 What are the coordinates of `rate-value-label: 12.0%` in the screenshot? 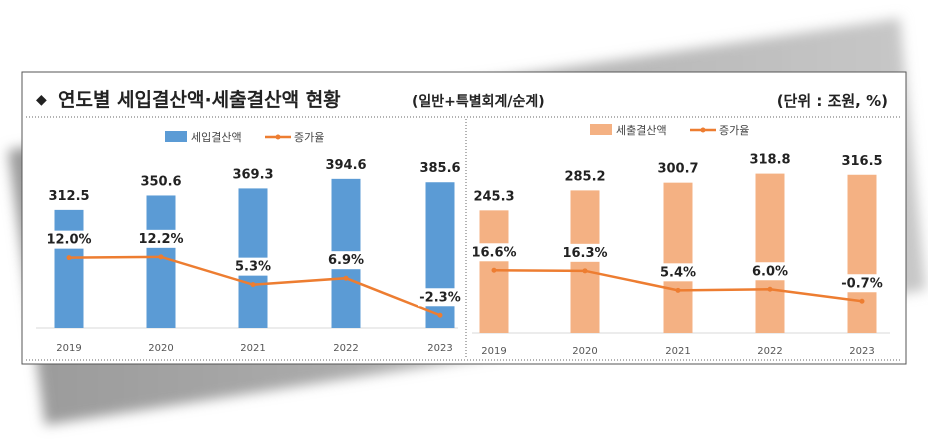 It's located at (68, 240).